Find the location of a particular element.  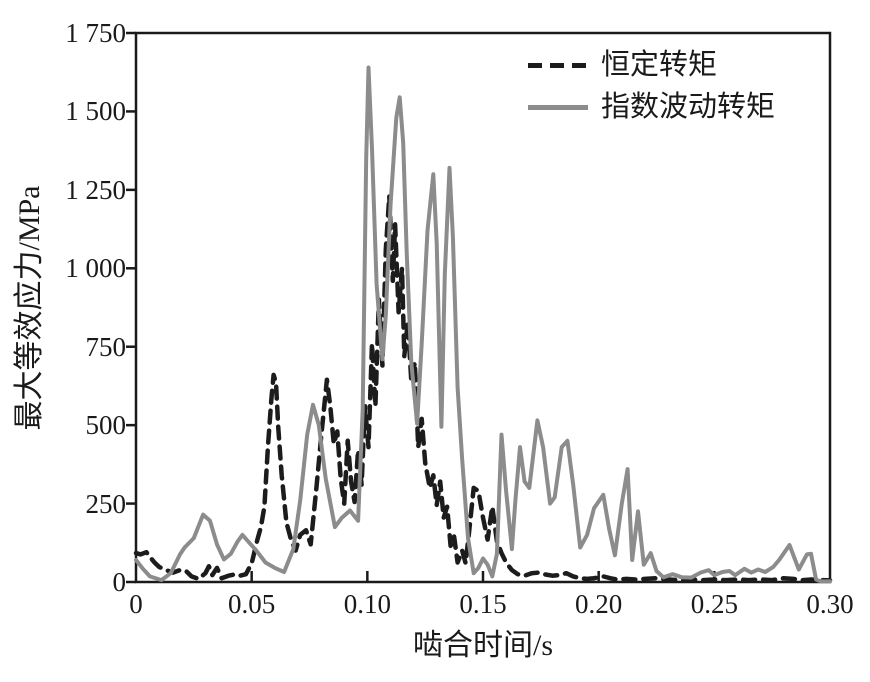

x-tick-label: 0.05 is located at coordinates (252, 604).